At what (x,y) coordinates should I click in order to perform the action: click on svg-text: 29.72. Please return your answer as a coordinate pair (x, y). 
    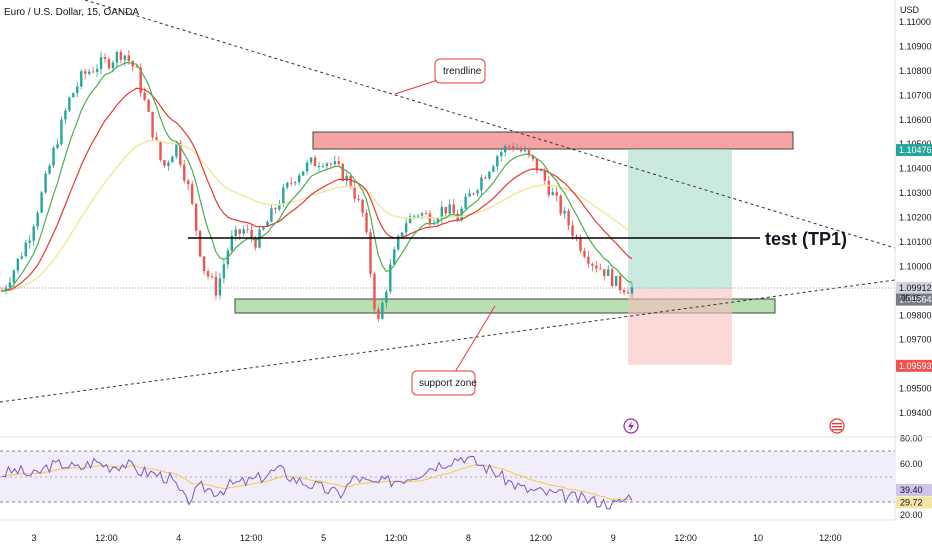
    Looking at the image, I should click on (911, 502).